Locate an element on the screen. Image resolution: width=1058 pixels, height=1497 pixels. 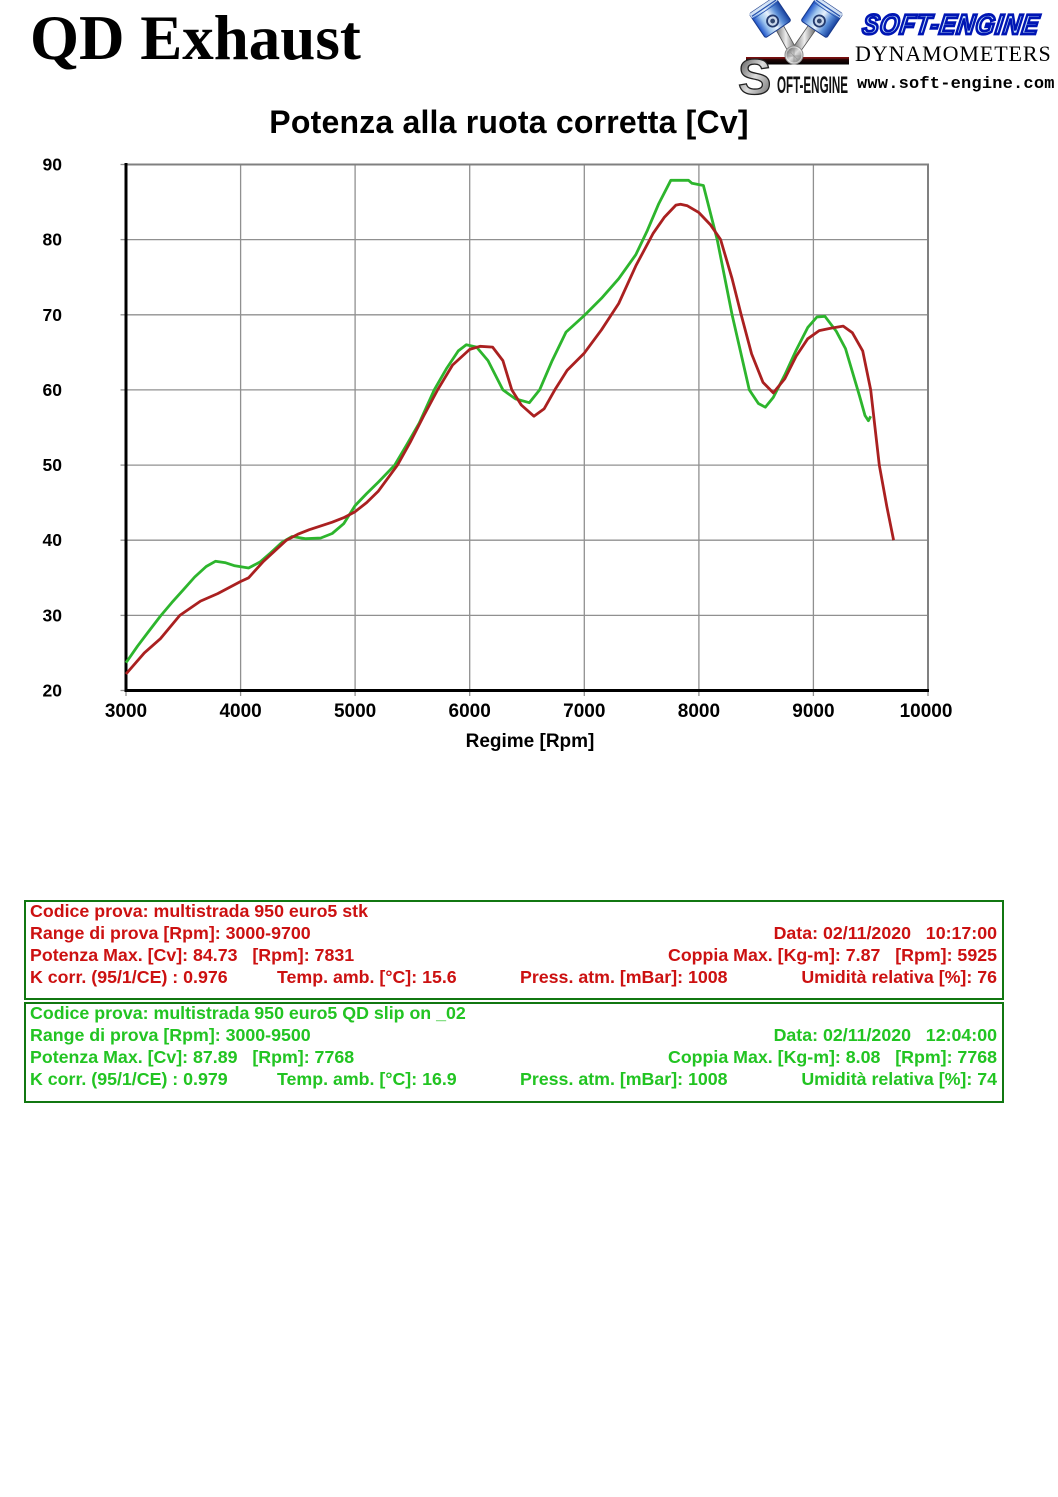
svg-text: Regime [Rpm] is located at coordinates (530, 741).